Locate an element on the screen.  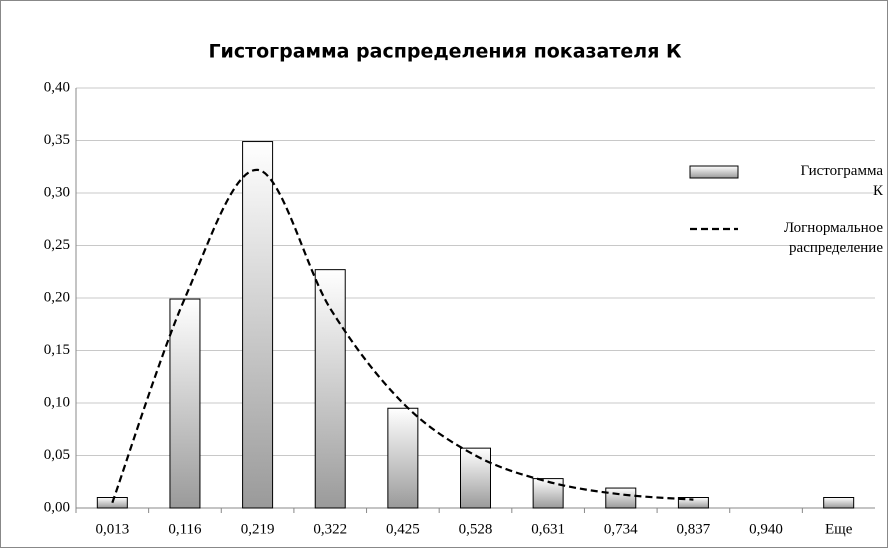
legend-swatch is located at coordinates (714, 172).